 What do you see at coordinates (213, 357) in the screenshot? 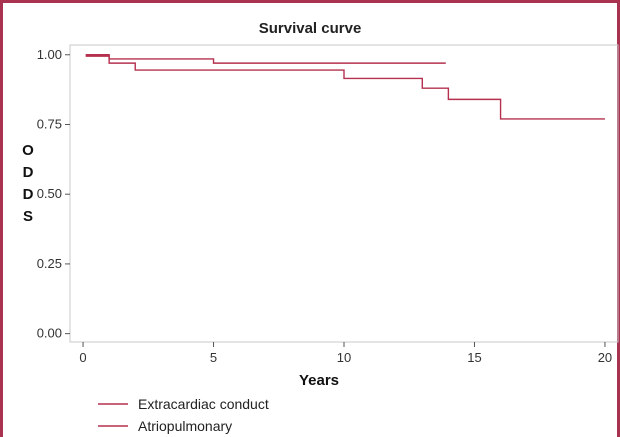
I see `x-tick-label: 5` at bounding box center [213, 357].